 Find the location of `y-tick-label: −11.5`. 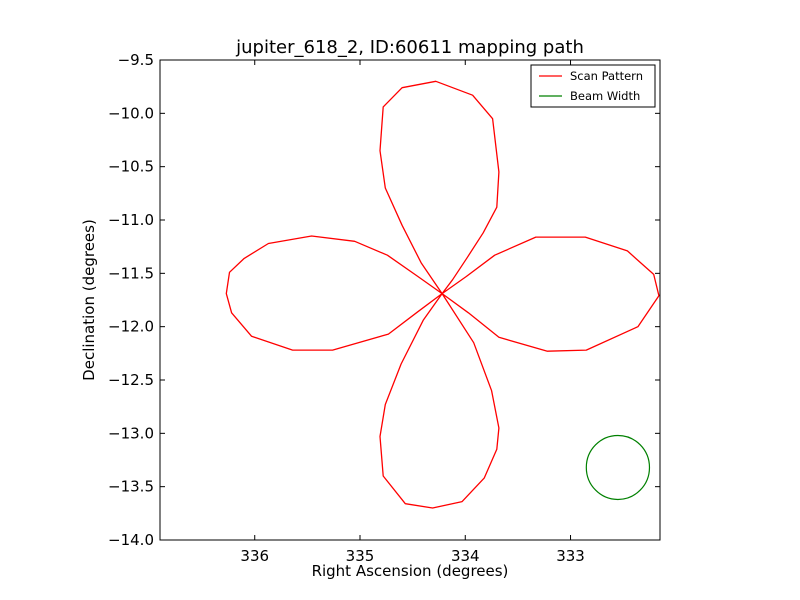

y-tick-label: −11.5 is located at coordinates (131, 273).